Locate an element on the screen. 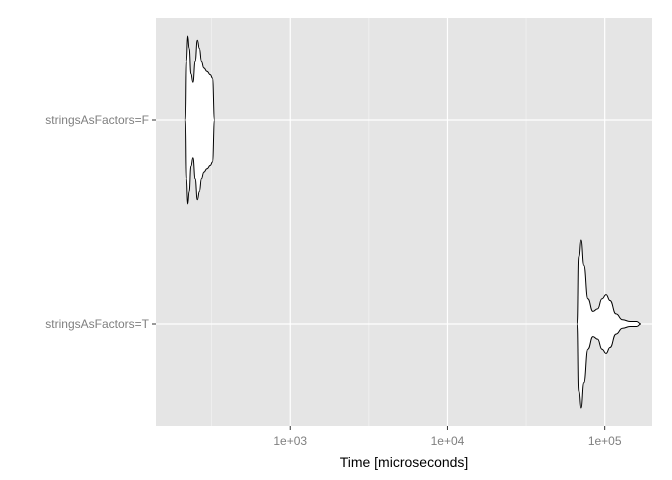 This screenshot has height=480, width=672. y-axis: stringsAsFactors=F stringsAsFactors=T is located at coordinates (100, 222).